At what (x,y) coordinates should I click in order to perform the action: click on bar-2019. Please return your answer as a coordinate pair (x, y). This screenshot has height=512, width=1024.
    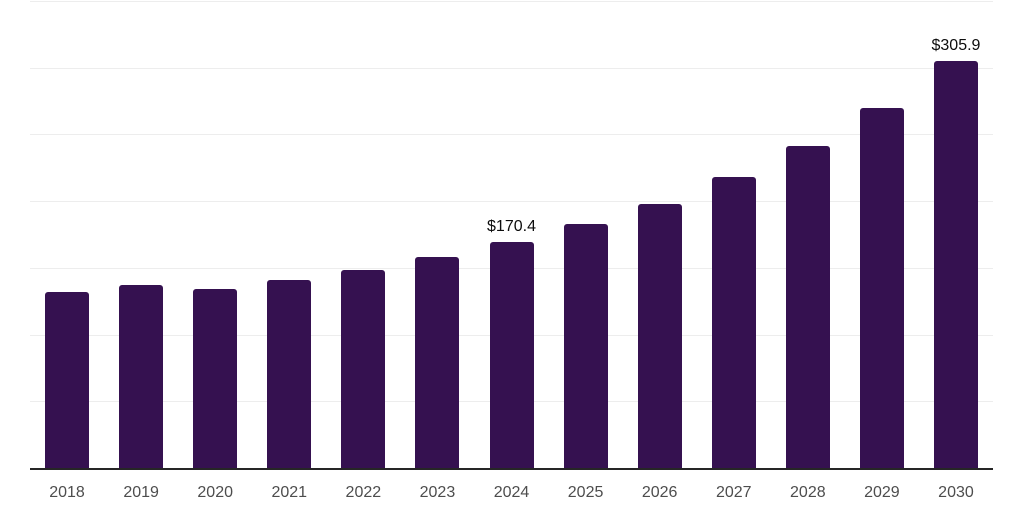
    Looking at the image, I should click on (141, 376).